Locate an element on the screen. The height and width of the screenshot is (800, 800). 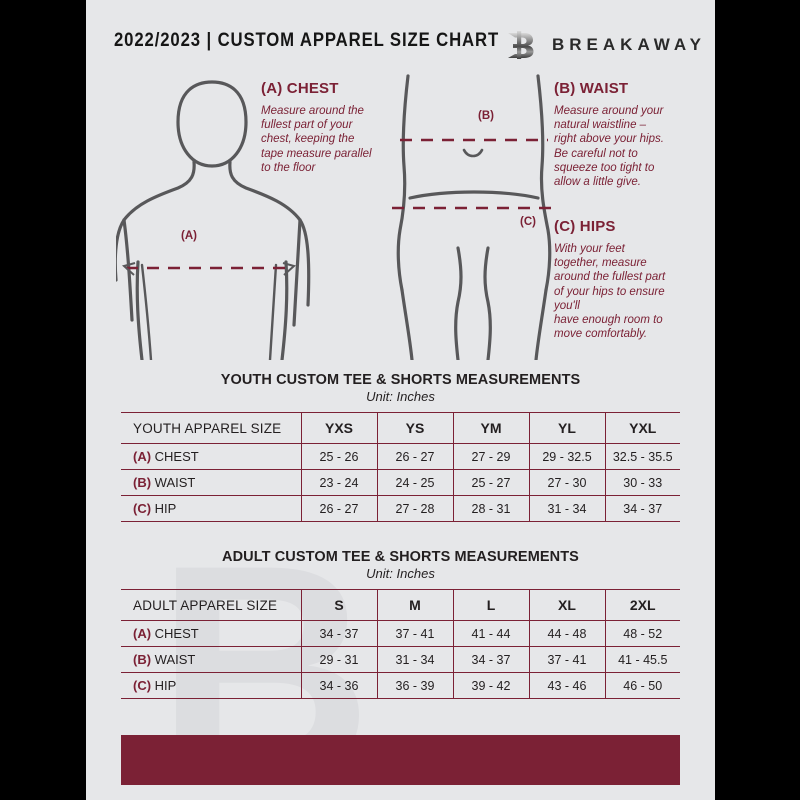
hip-measure-label: (C) is located at coordinates (528, 222).